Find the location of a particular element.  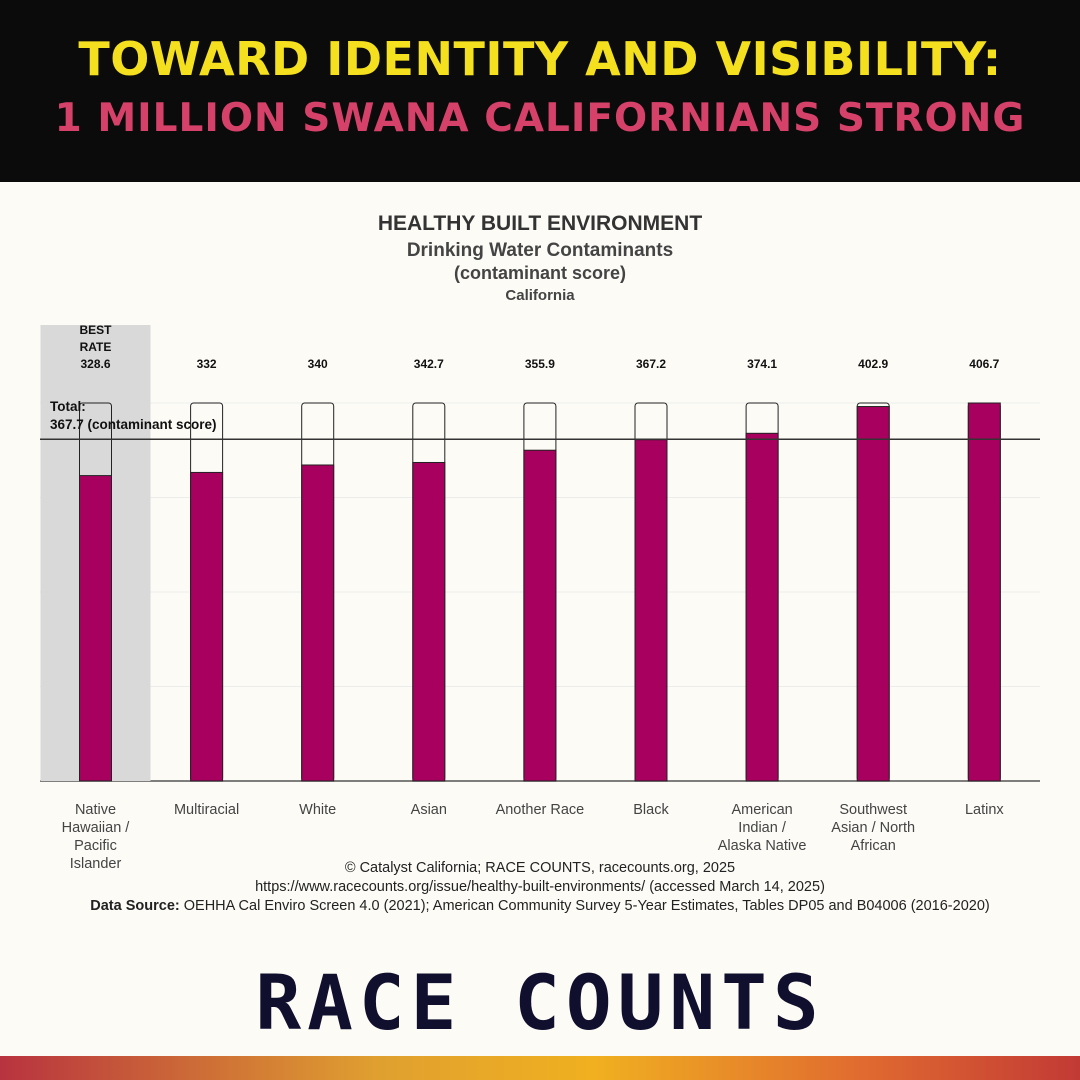

category-label: Hawaiian / is located at coordinates (96, 828).